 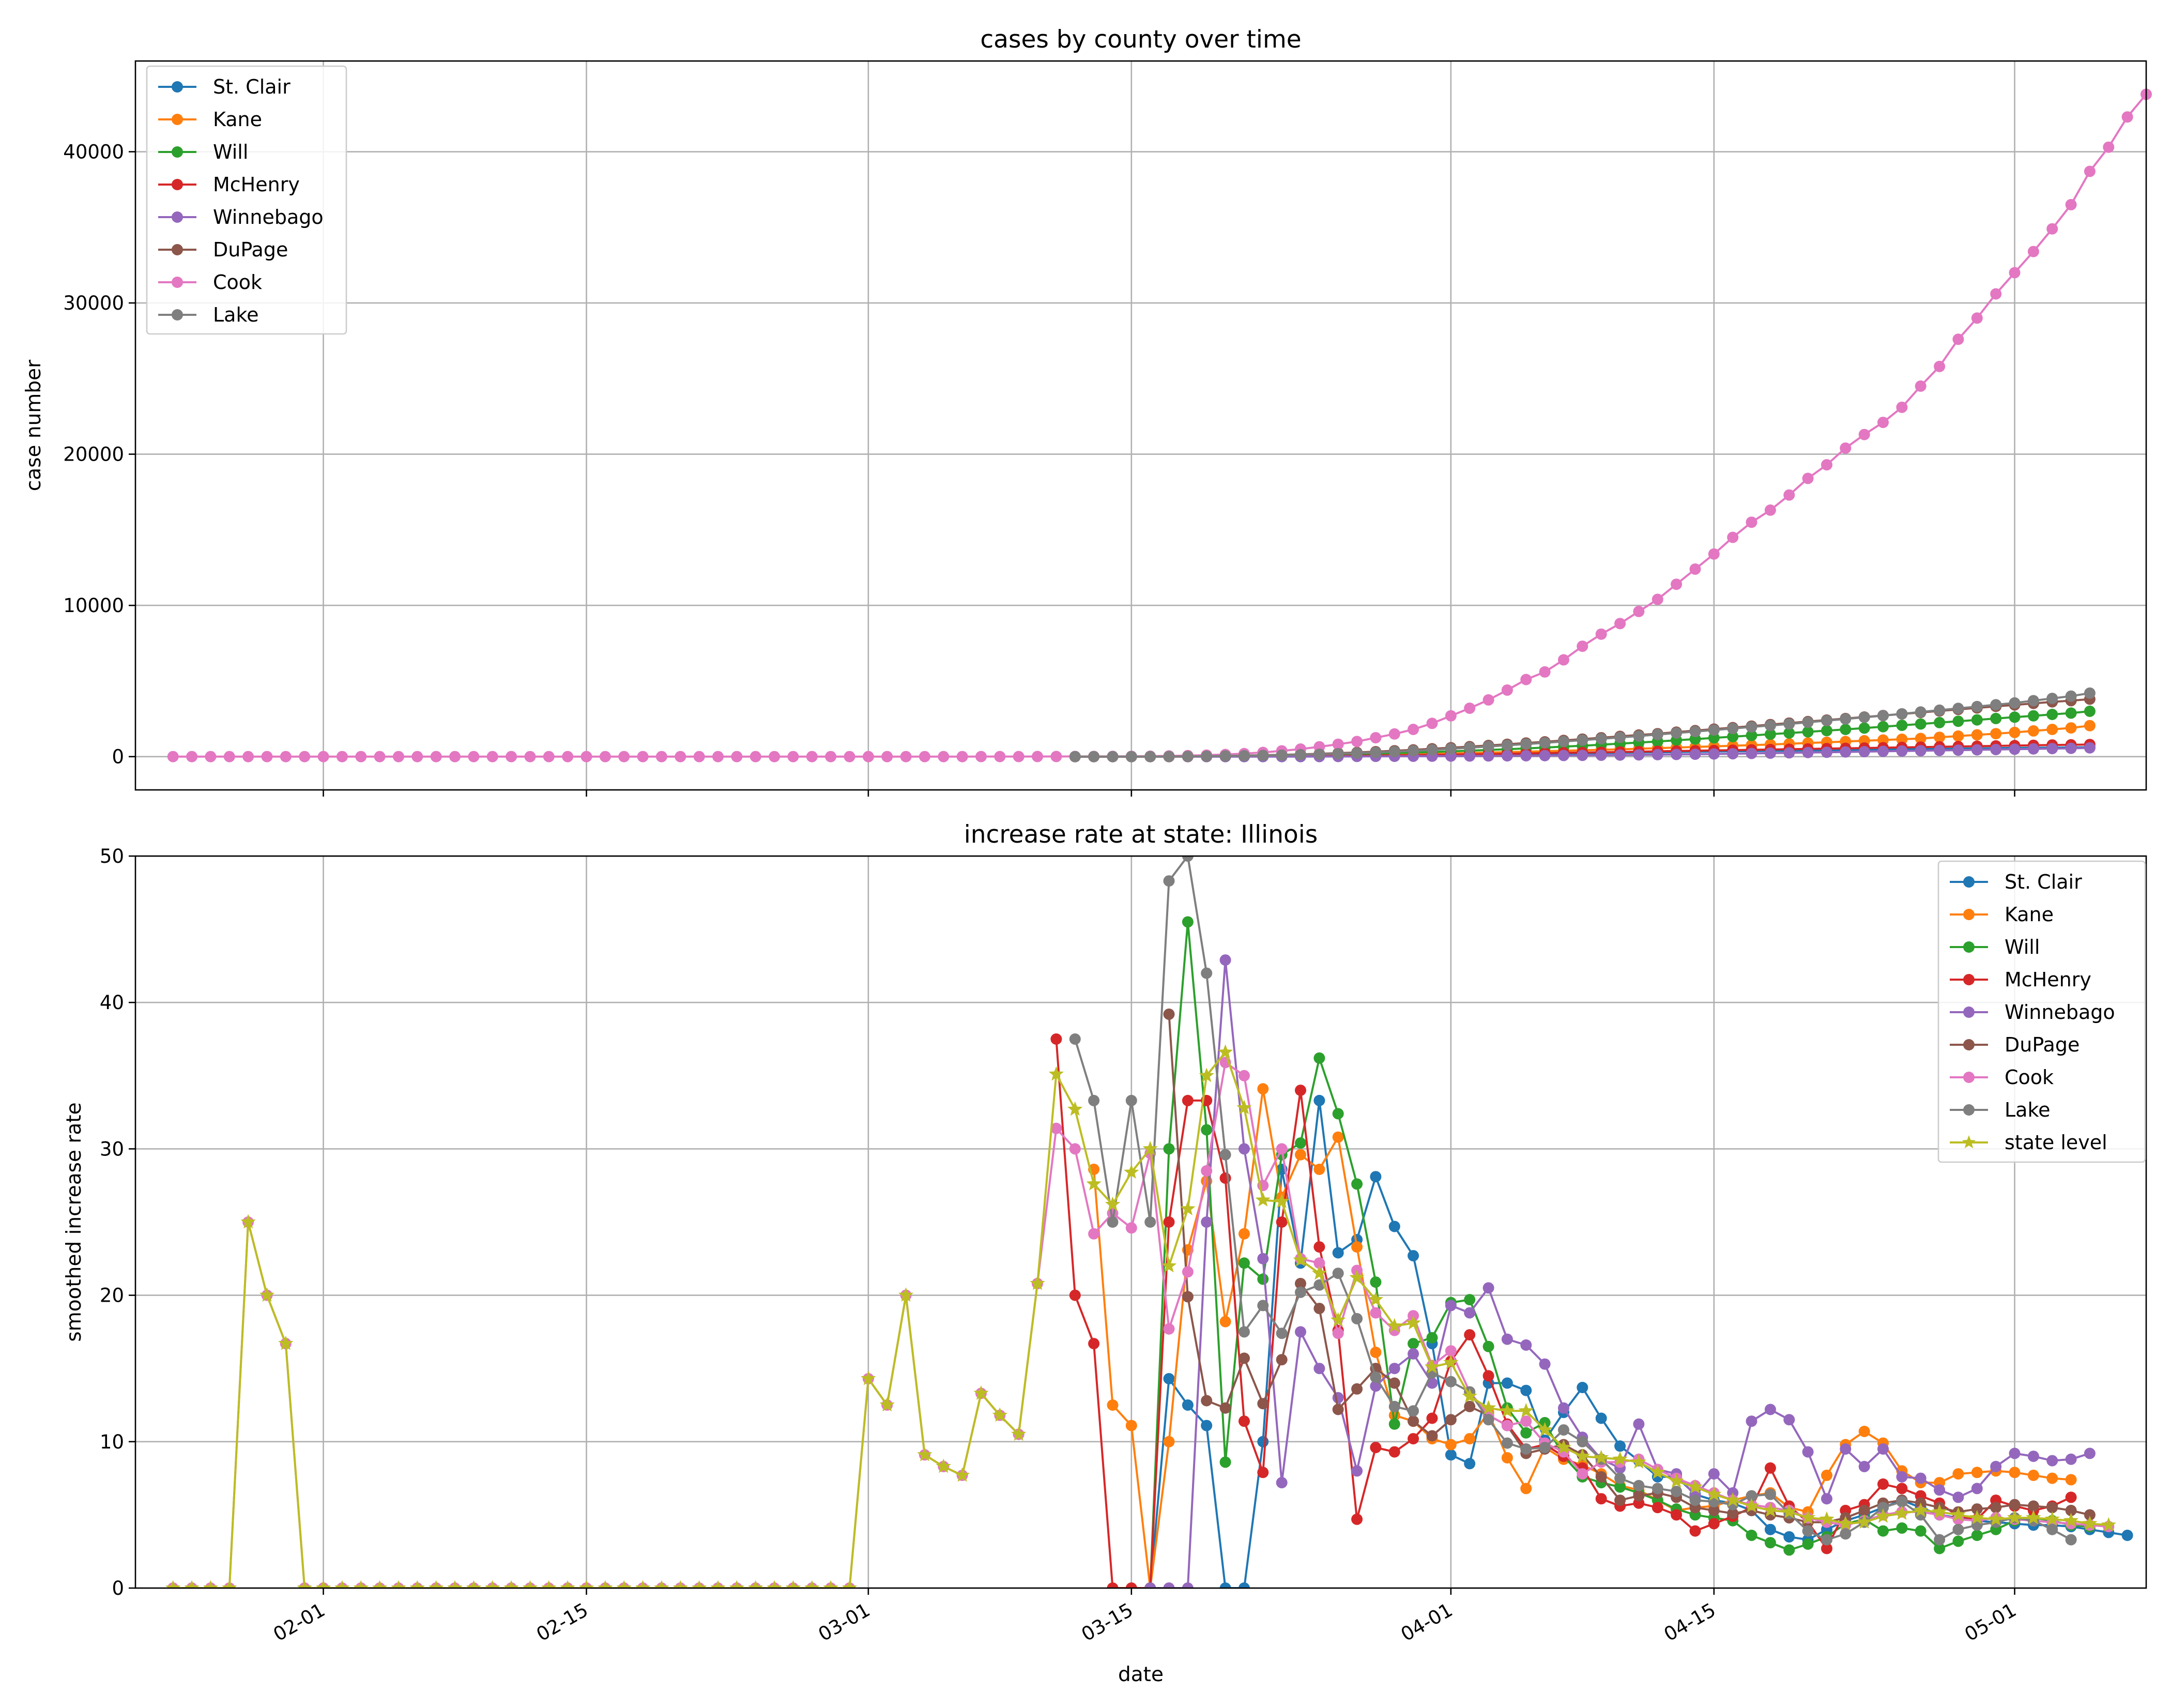 I want to click on cases-legend-item-mchenry: McHenry, so click(x=229, y=184).